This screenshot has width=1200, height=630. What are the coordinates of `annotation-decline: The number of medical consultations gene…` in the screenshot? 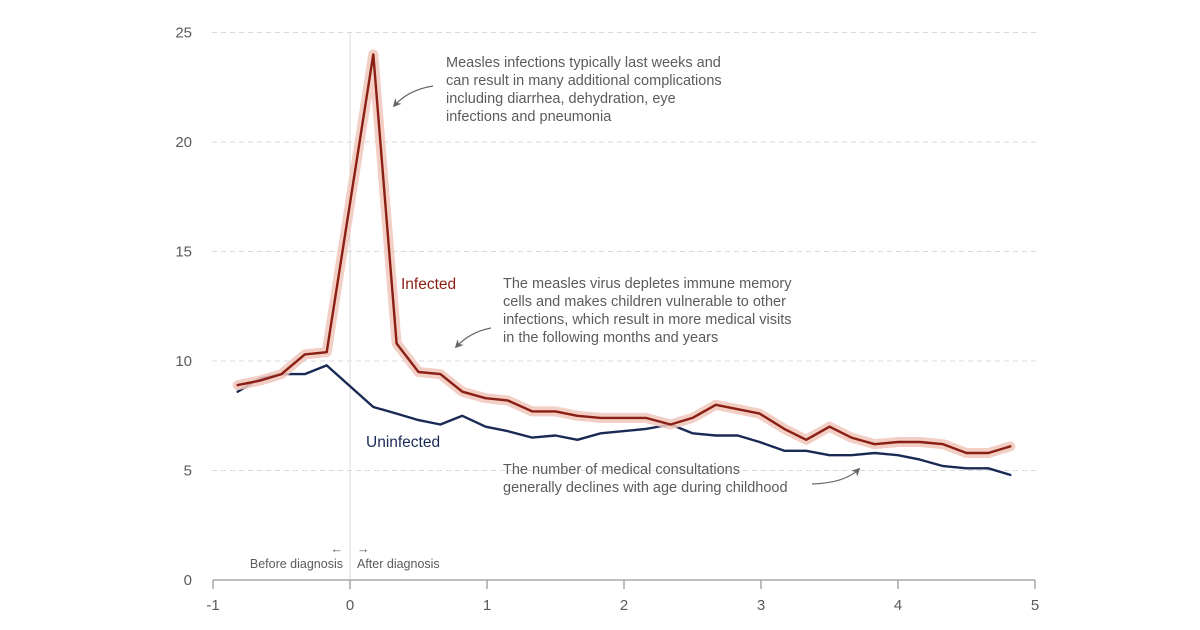 It's located at (682, 479).